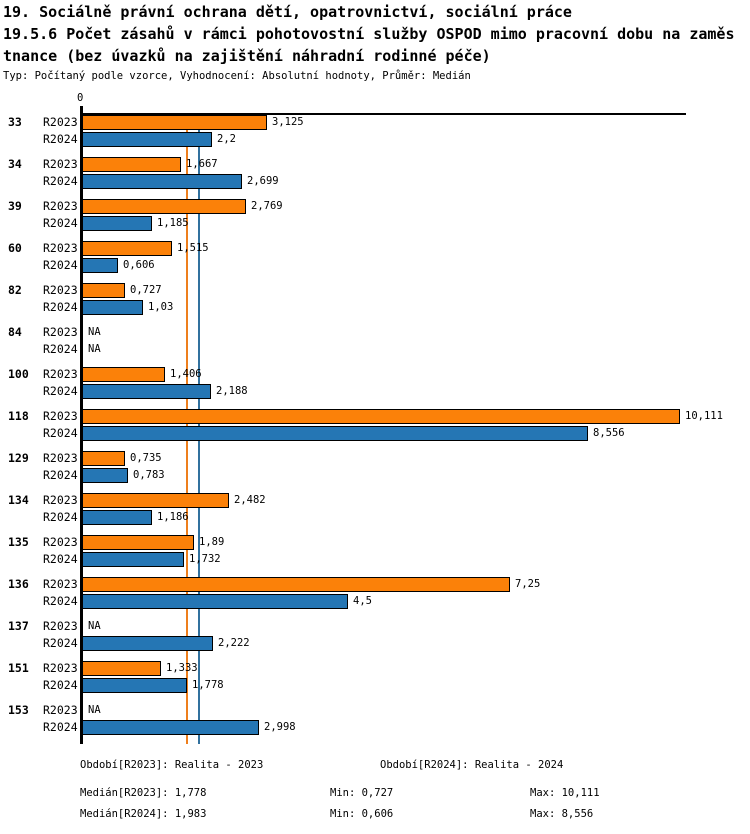  What do you see at coordinates (173, 517) in the screenshot?
I see `bar-value-label: 1,186` at bounding box center [173, 517].